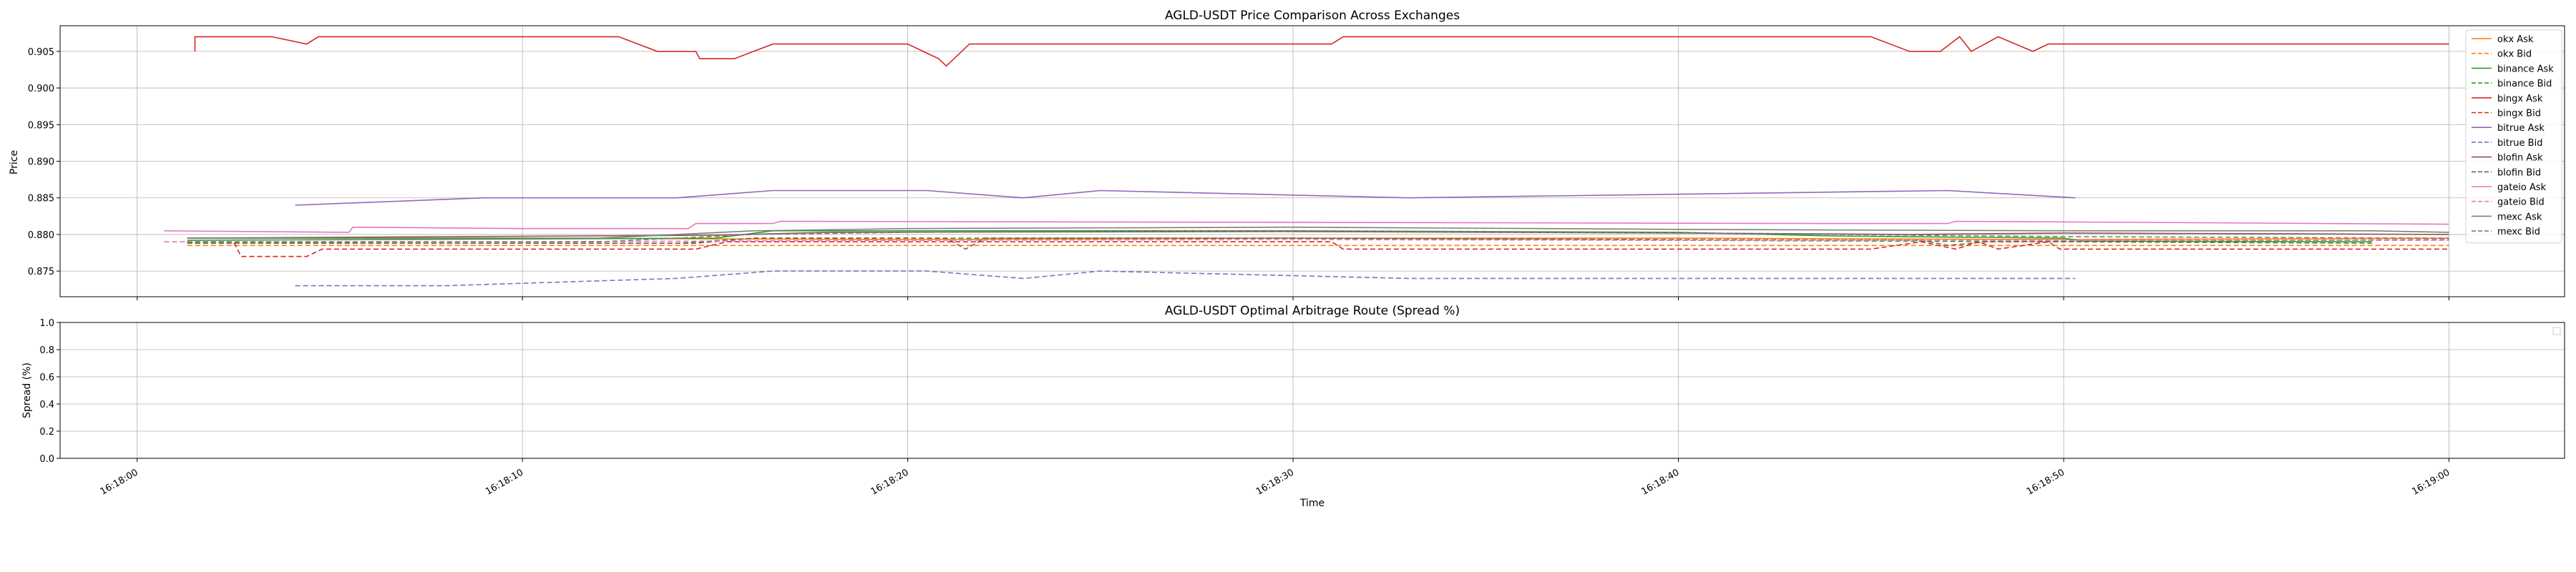  What do you see at coordinates (46, 405) in the screenshot?
I see `y-tick-label: 0.4` at bounding box center [46, 405].